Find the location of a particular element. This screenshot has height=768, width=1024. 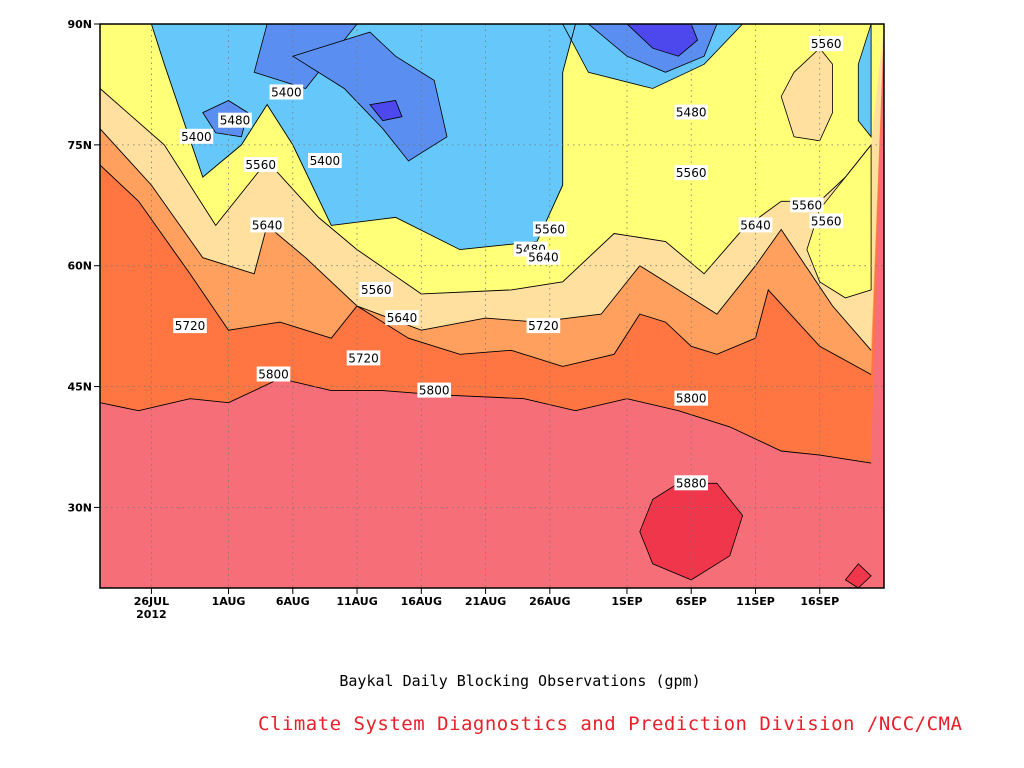

chart-title: Baykal Daily Blocking Observations (gpm) is located at coordinates (520, 681).